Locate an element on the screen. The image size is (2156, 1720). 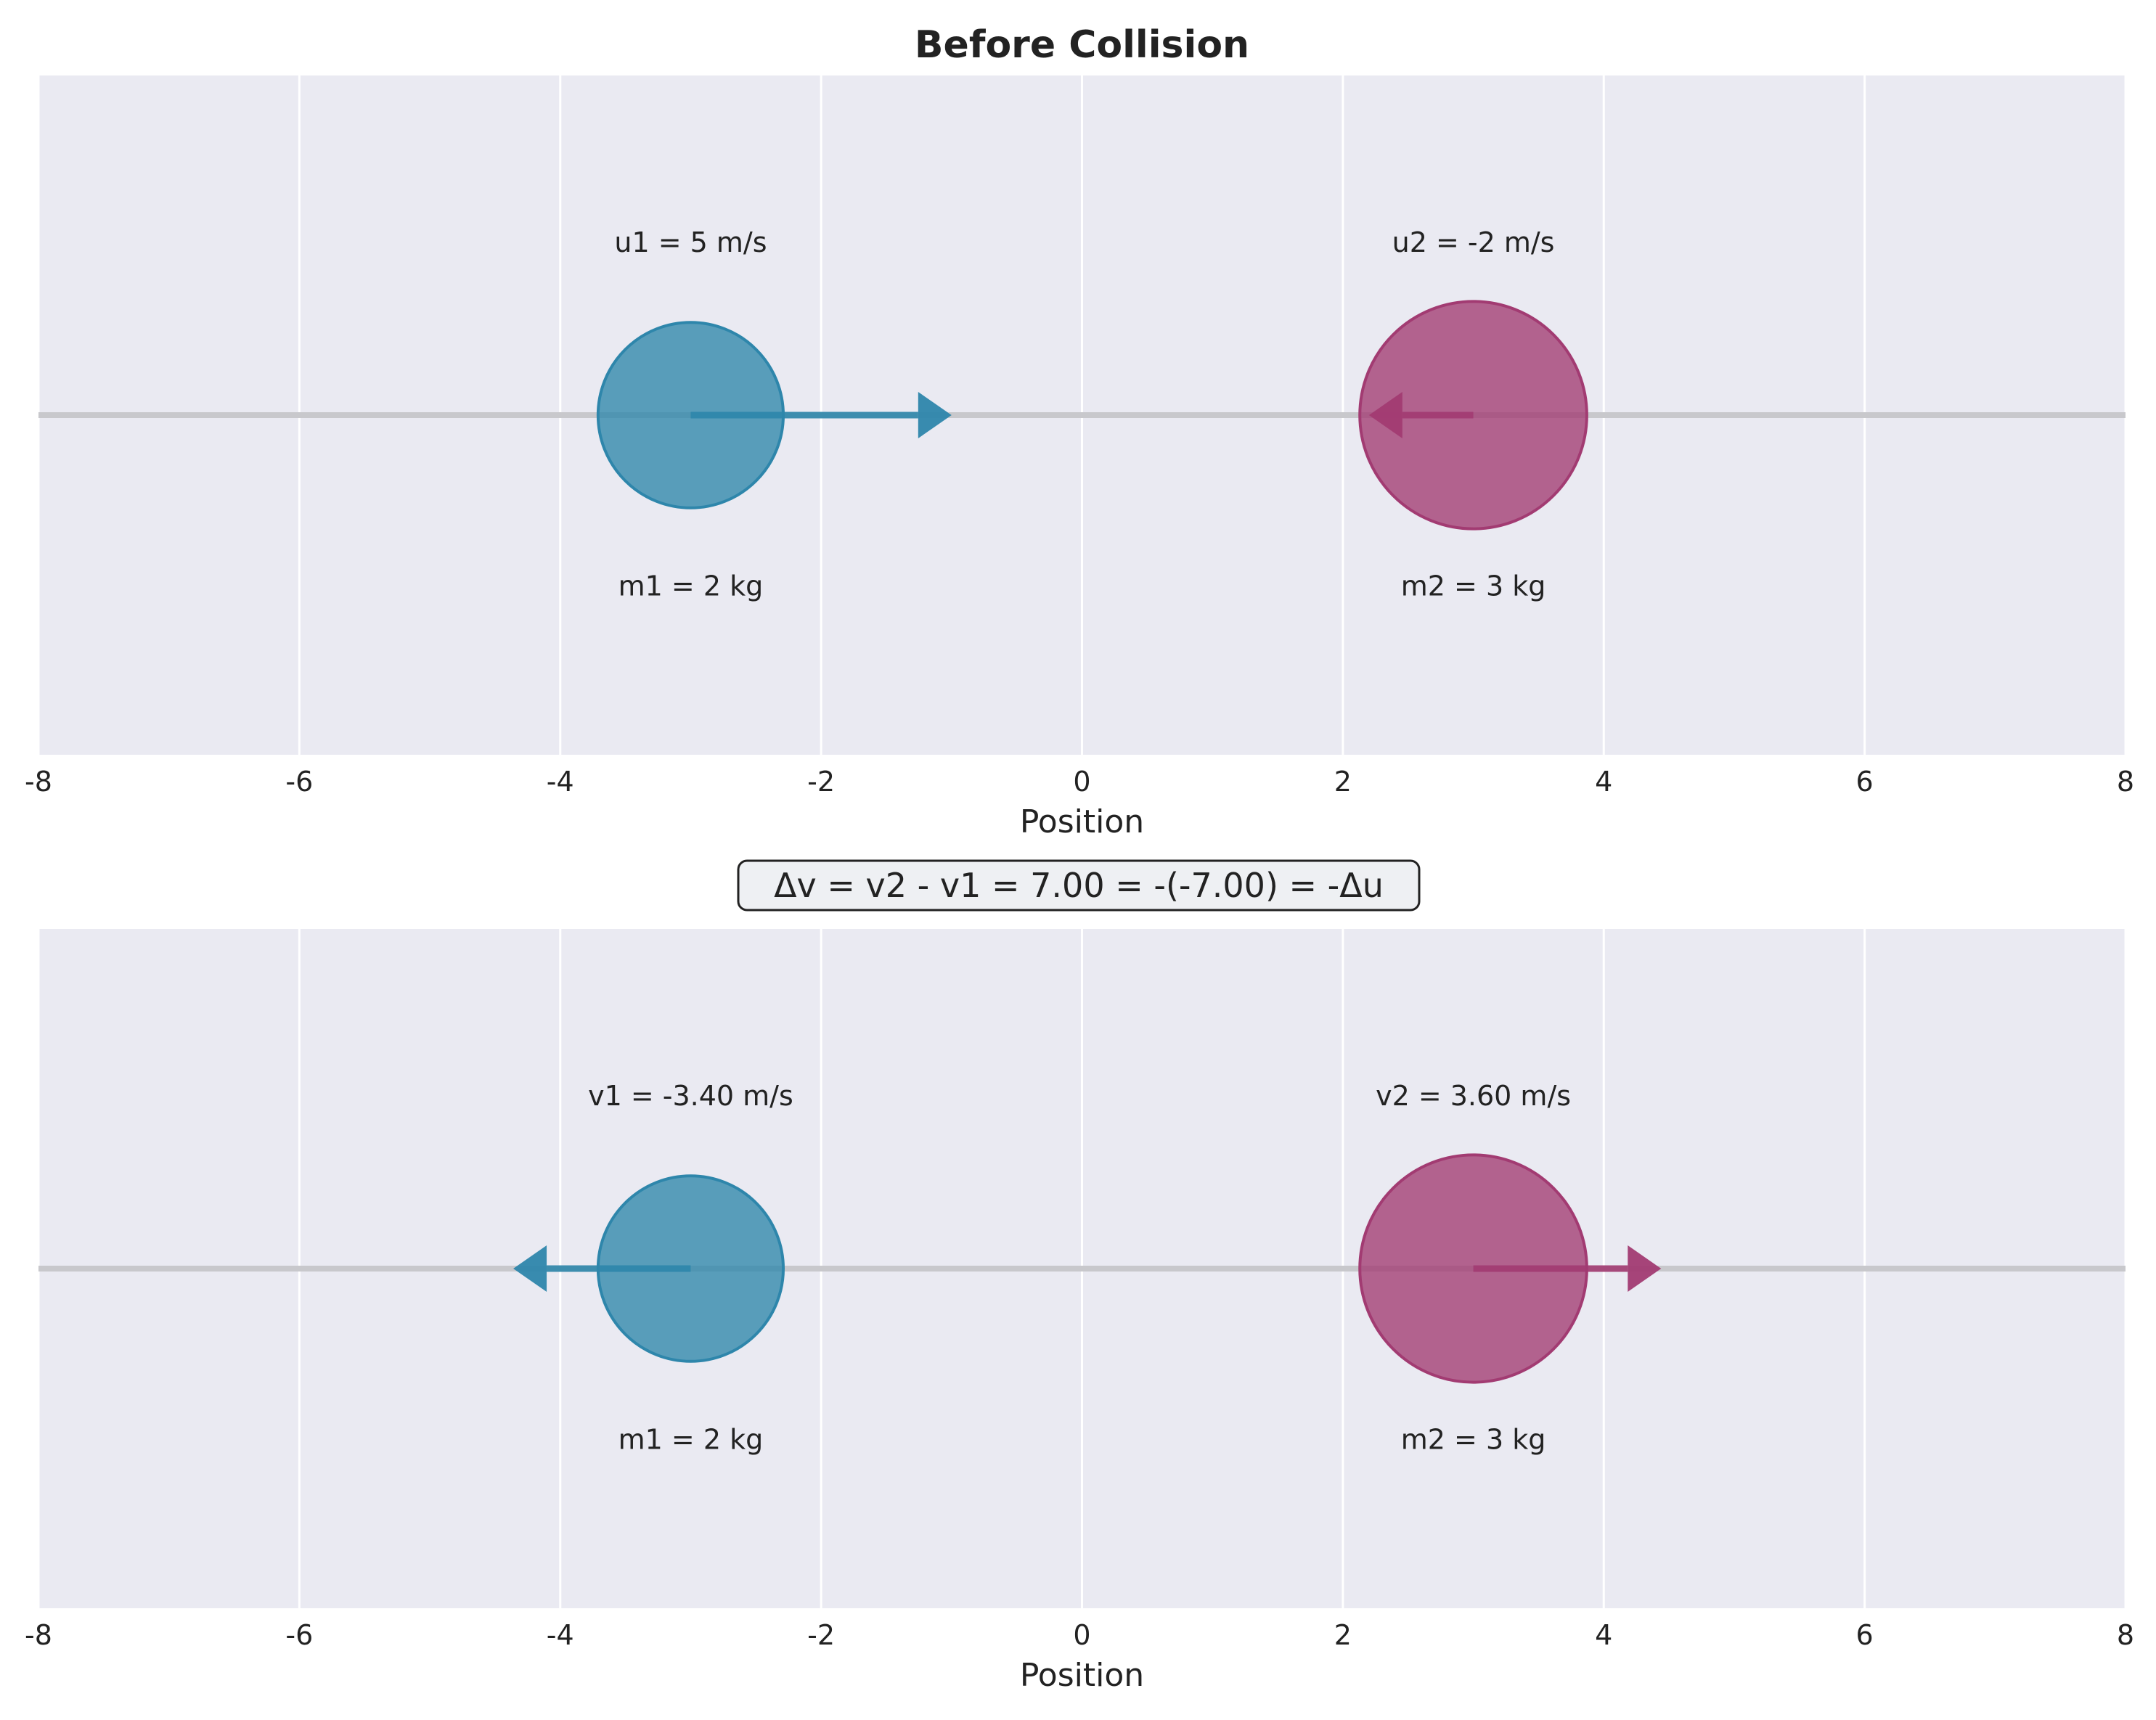
equation-box: Δv = v2 - v1 = 7.00 = -(-7.00) = -Δu is located at coordinates (1079, 886).